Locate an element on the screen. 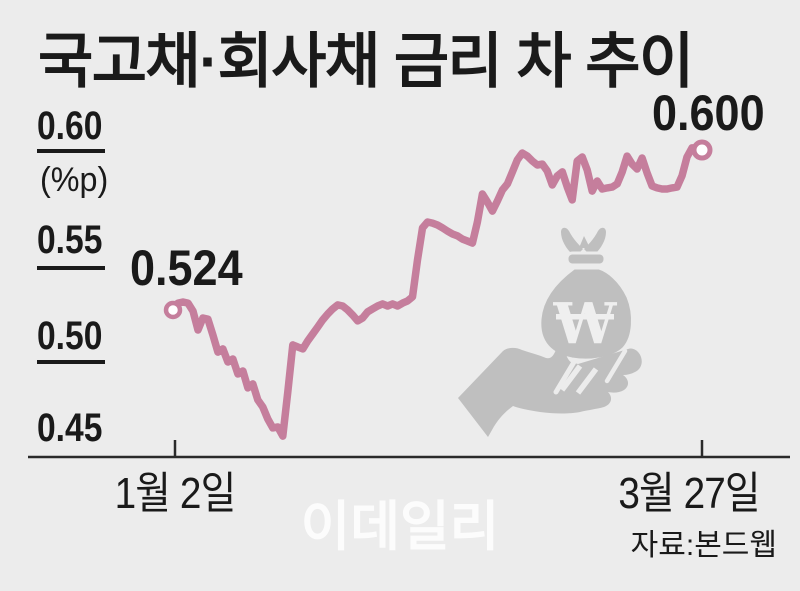 The image size is (800, 591). chart-title: 국고채·회사채 금리 차 추이 is located at coordinates (366, 61).